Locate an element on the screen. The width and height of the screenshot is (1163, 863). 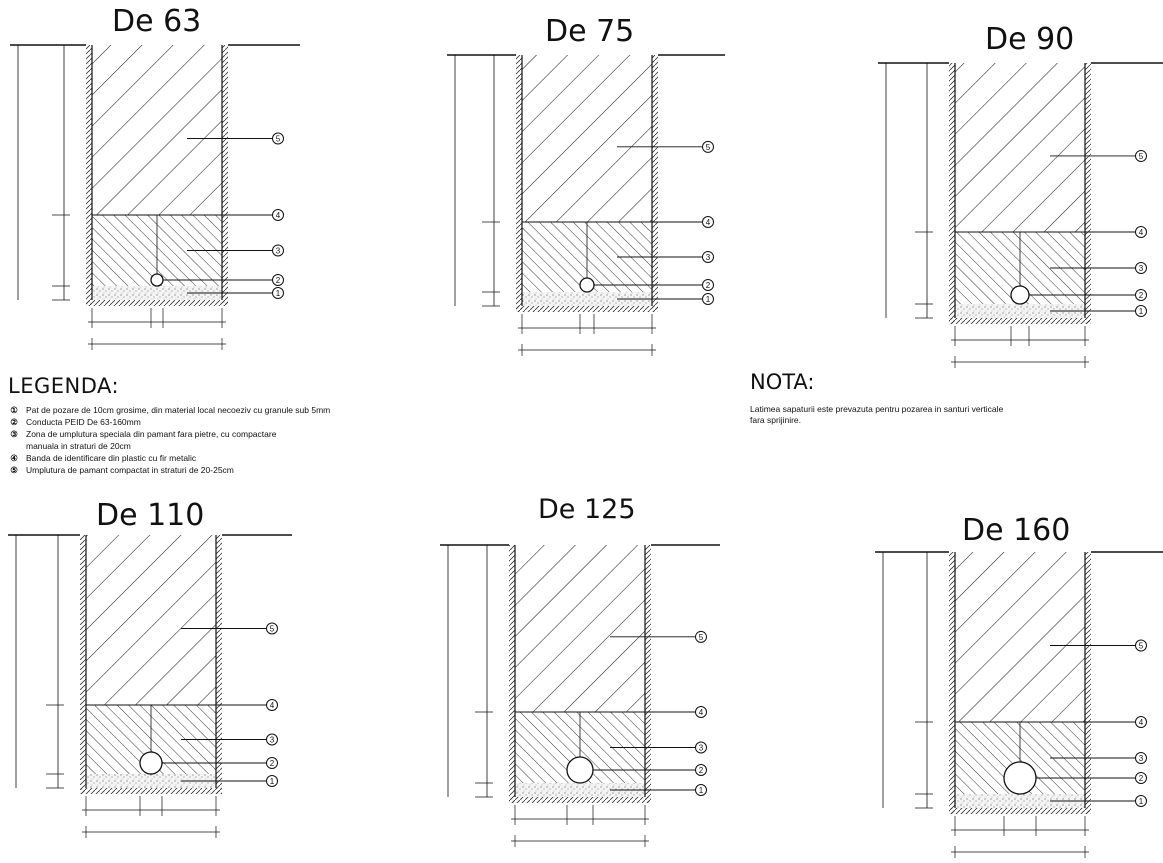
legend-number: ② is located at coordinates (14, 422).